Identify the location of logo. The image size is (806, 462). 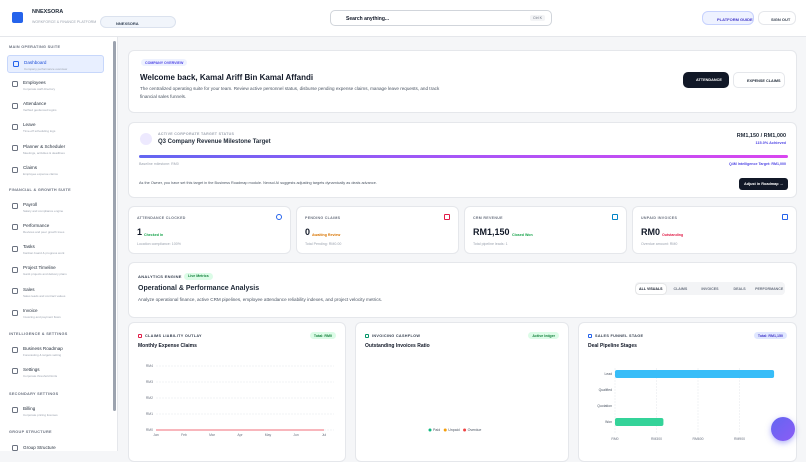
(17, 17).